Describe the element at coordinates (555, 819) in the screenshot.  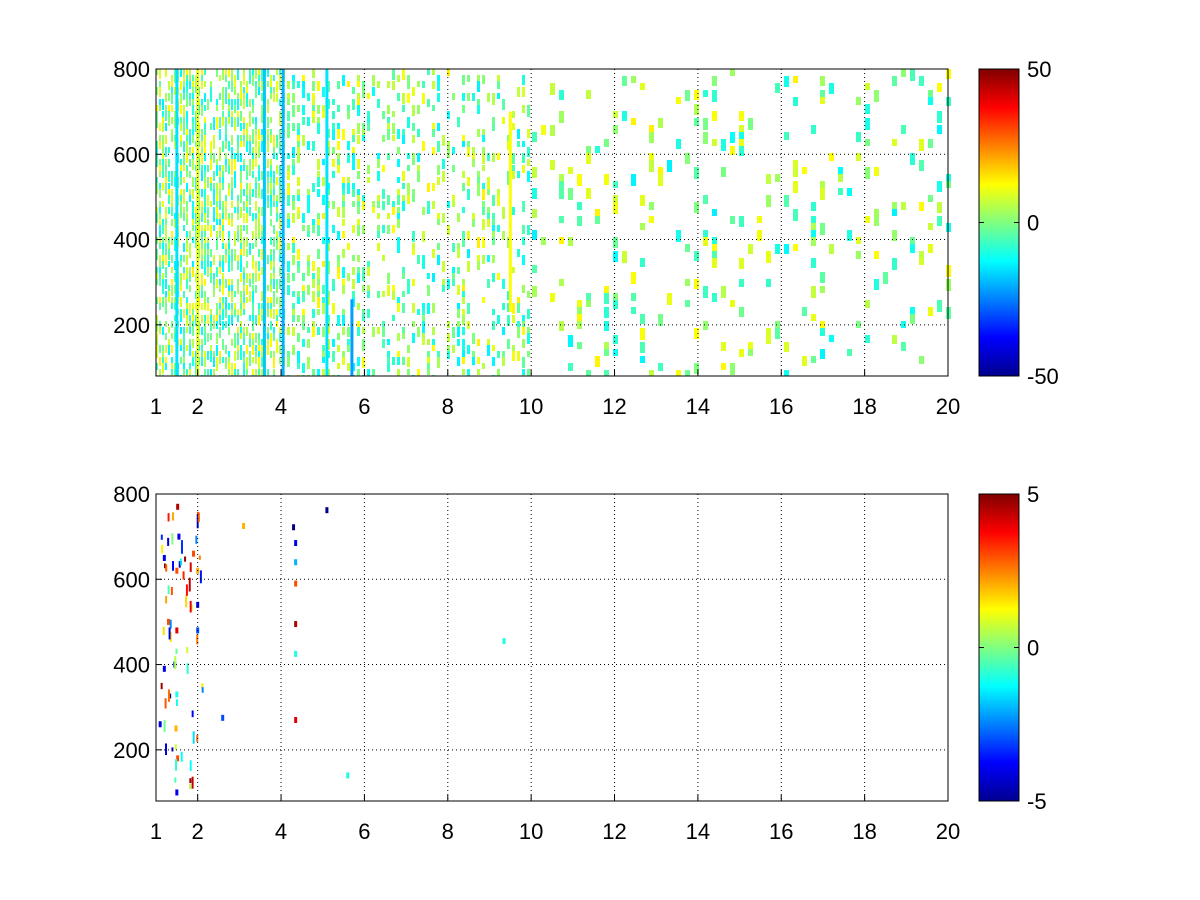
I see `bottom-x-ticks: 1 2 4 6 8 10 12 14 16 18 20` at that location.